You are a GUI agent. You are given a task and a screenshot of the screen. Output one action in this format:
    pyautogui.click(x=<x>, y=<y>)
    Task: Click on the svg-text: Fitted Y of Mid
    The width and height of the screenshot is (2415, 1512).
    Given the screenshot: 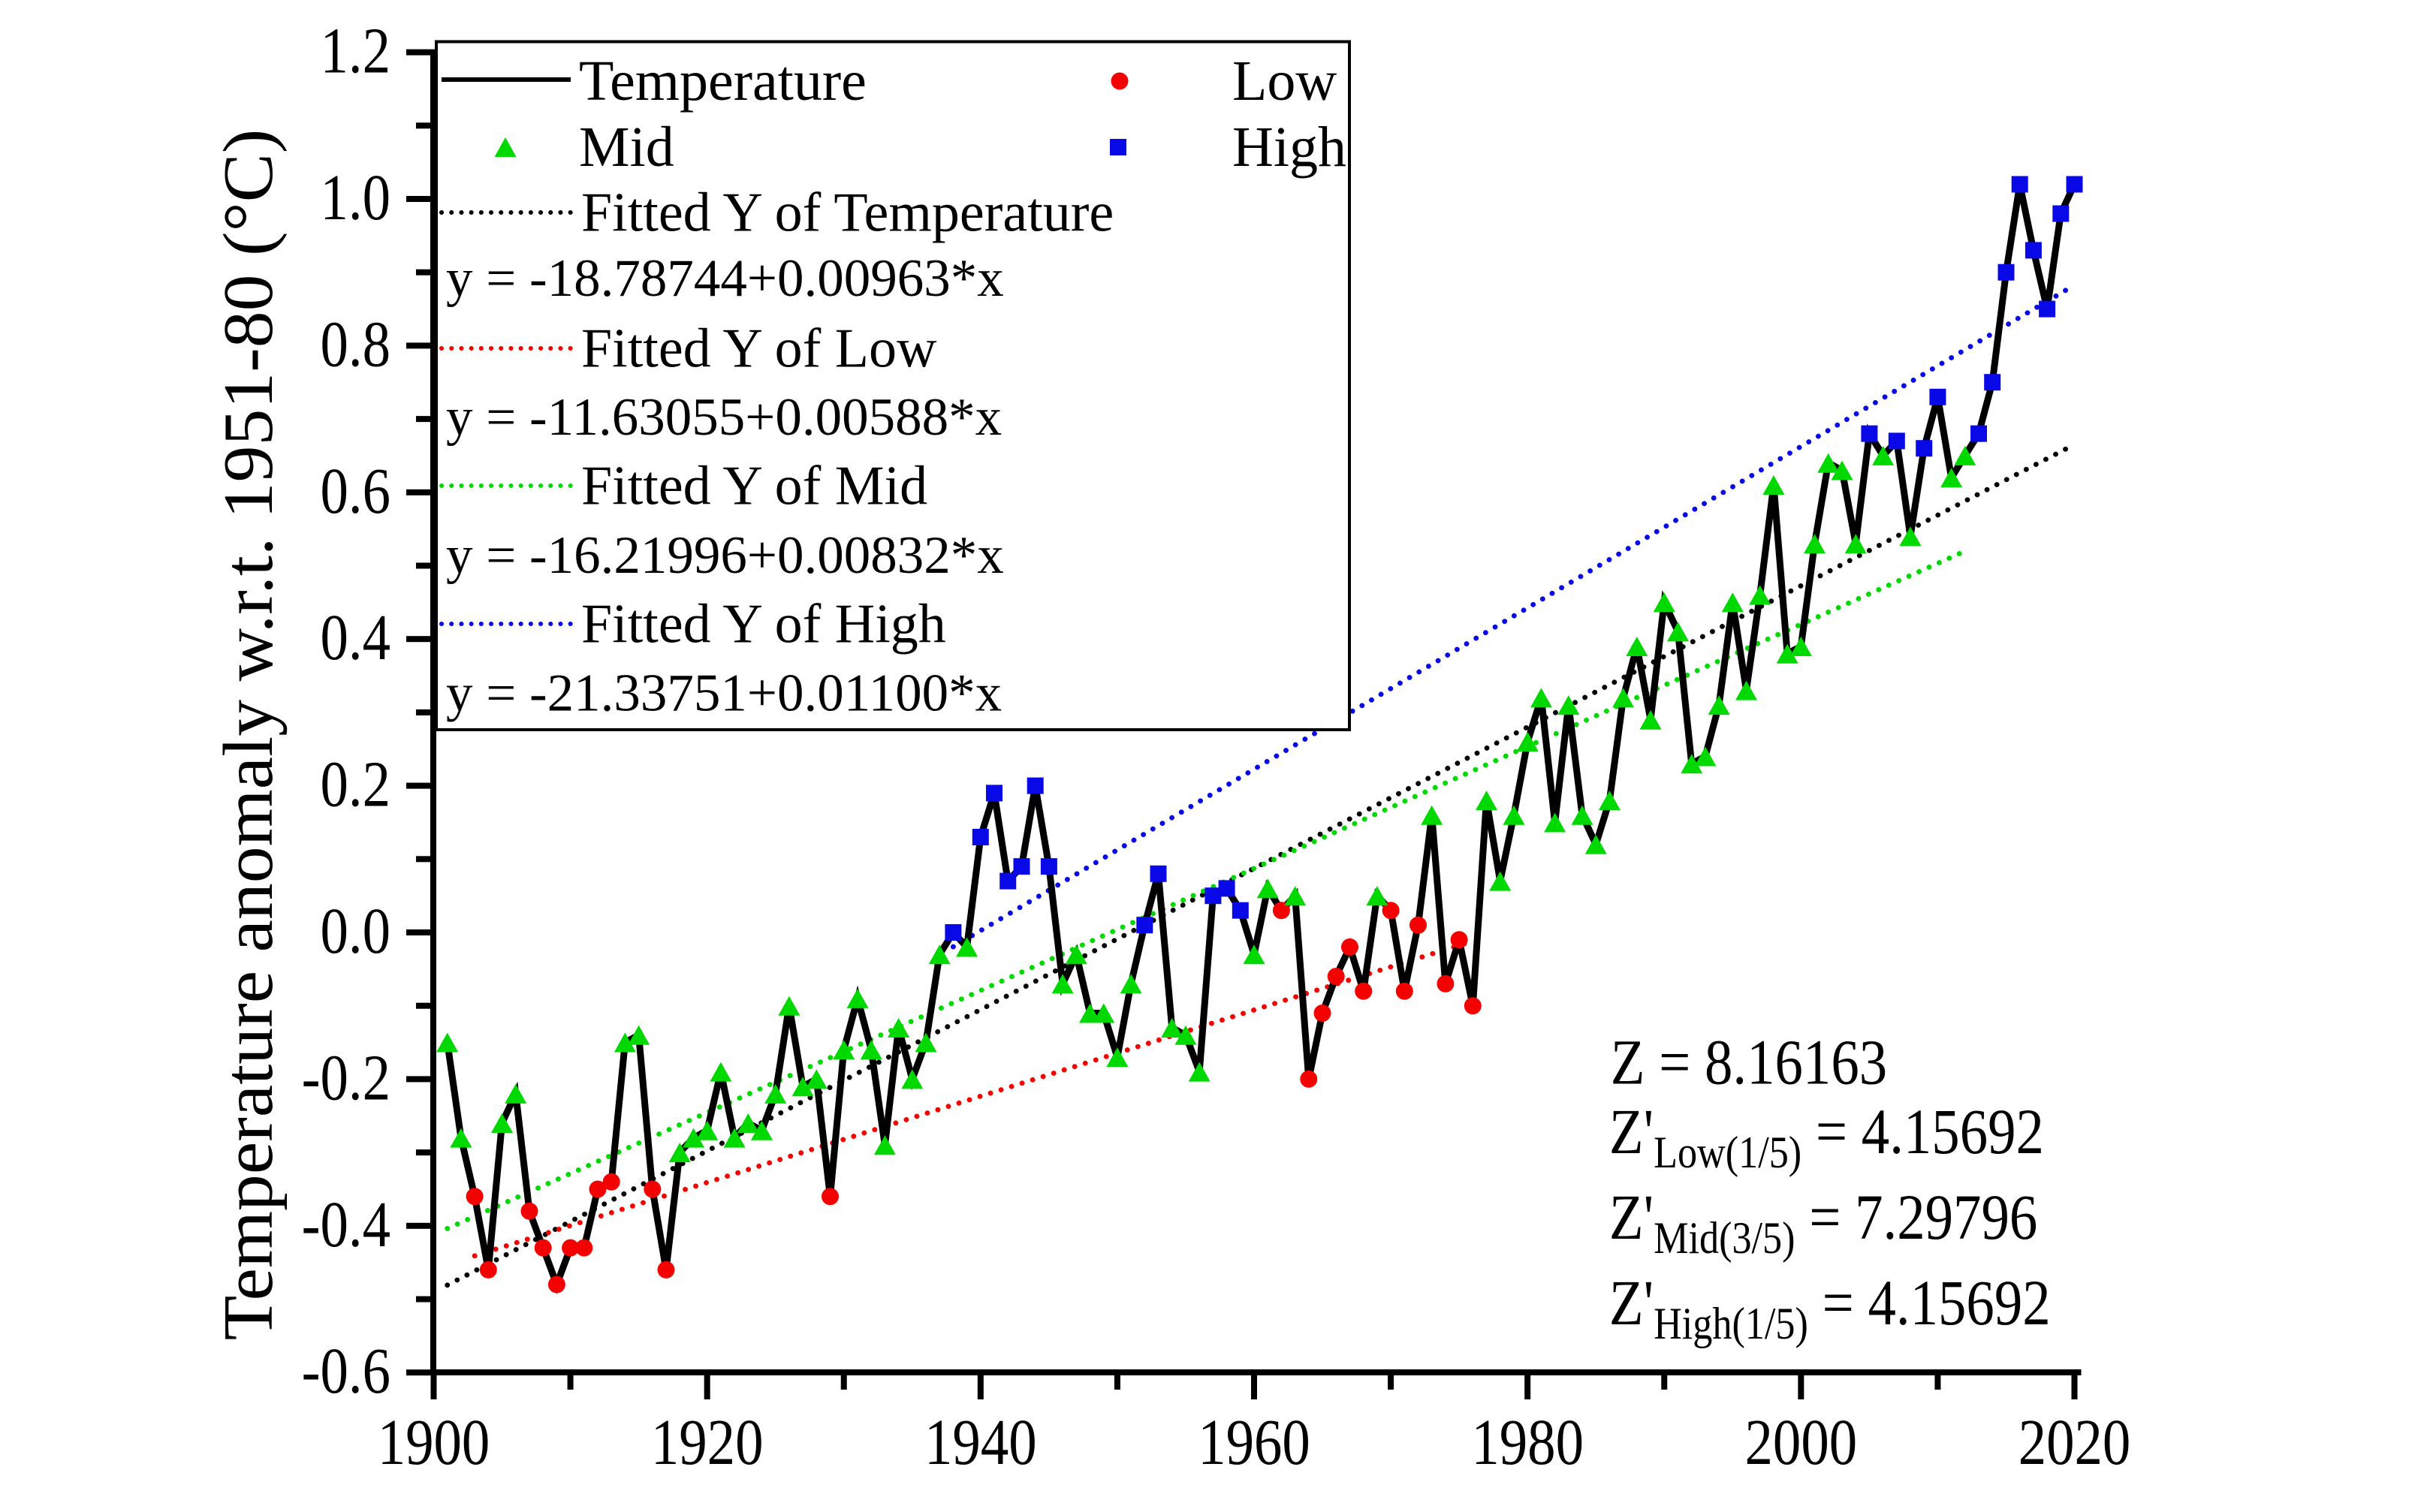 What is the action you would take?
    pyautogui.click(x=754, y=486)
    